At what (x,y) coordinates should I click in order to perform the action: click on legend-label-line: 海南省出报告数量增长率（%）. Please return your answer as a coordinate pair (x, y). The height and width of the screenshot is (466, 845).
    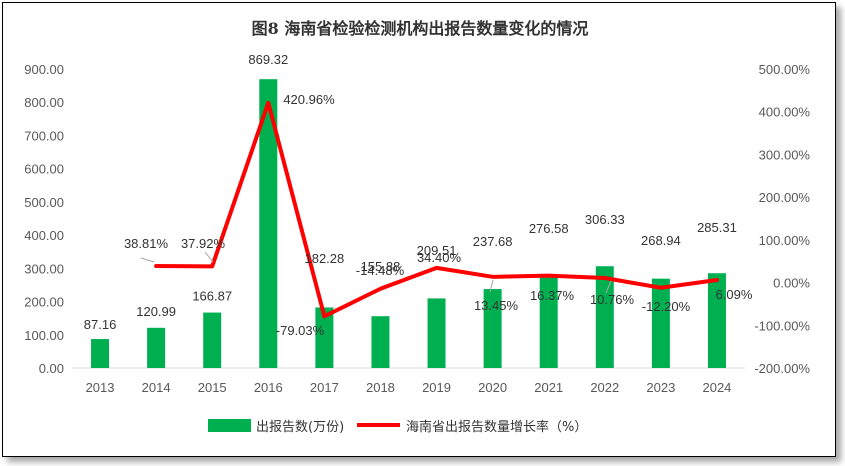
    Looking at the image, I should click on (496, 427).